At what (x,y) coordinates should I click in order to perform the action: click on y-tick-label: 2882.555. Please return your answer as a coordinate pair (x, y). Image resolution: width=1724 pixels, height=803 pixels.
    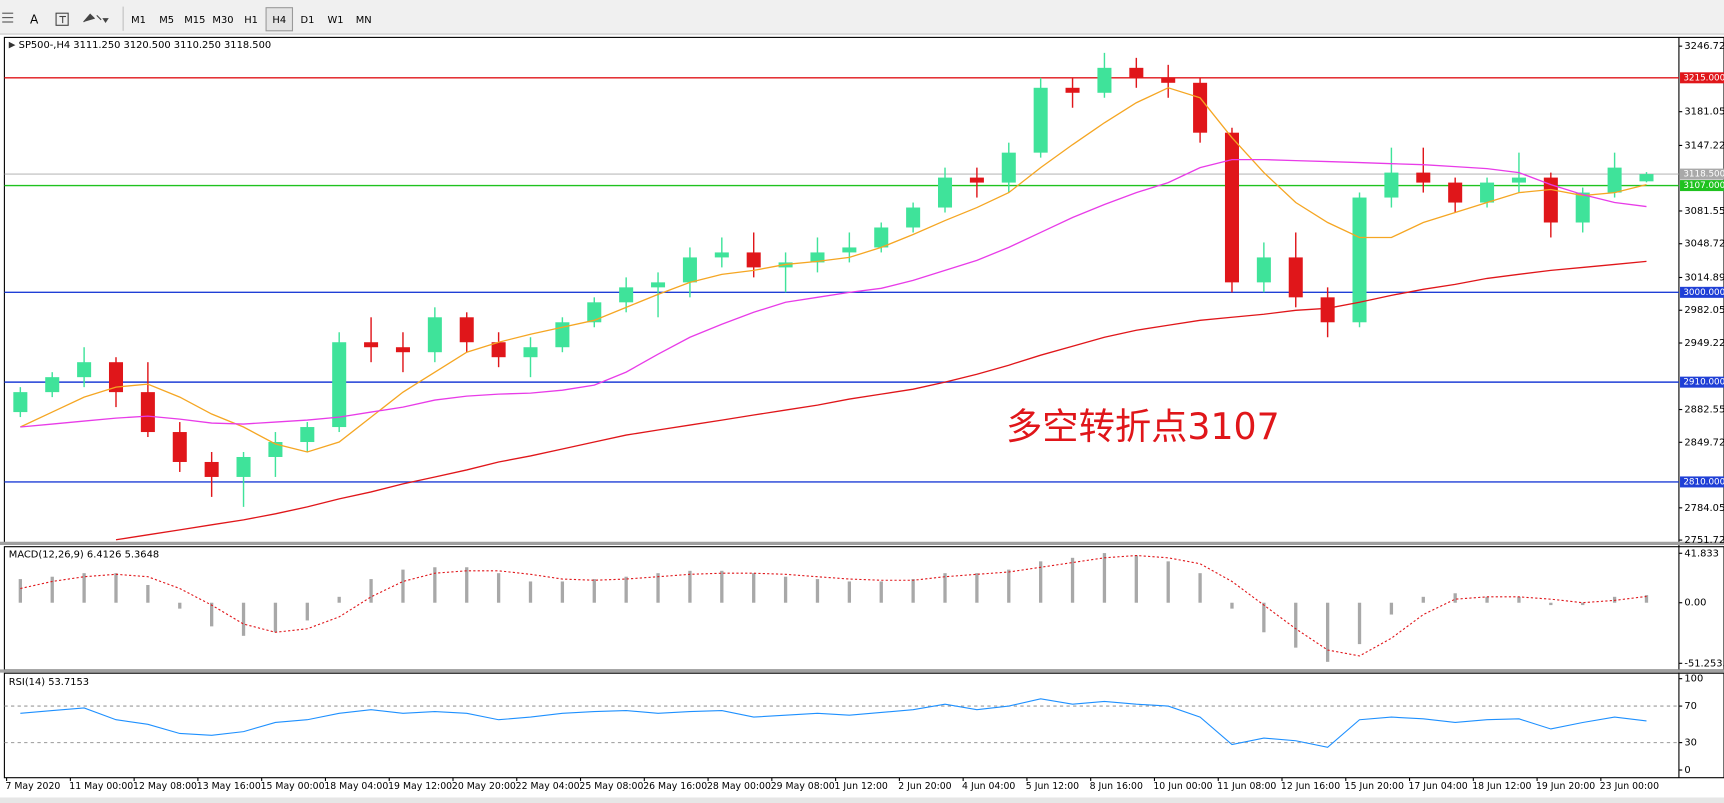
    Looking at the image, I should click on (1704, 410).